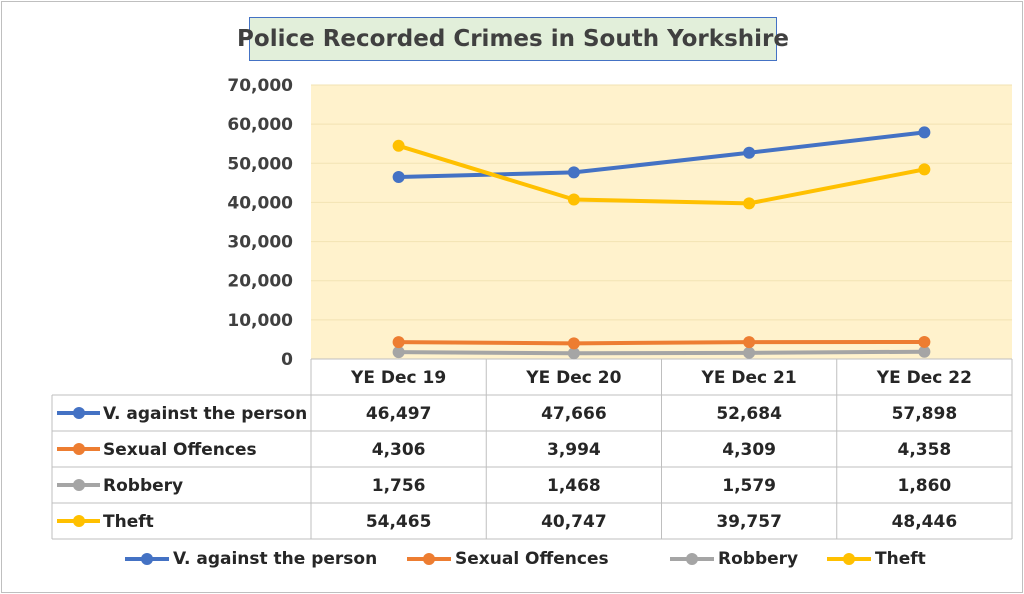 The image size is (1024, 594). I want to click on legend-label: Theft, so click(900, 559).